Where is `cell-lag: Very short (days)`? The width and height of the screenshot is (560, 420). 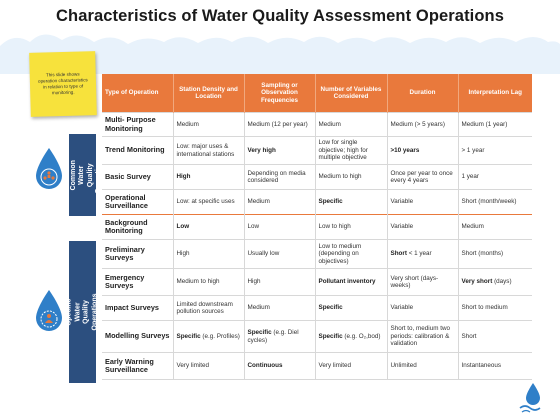 cell-lag: Very short (days) is located at coordinates (495, 282).